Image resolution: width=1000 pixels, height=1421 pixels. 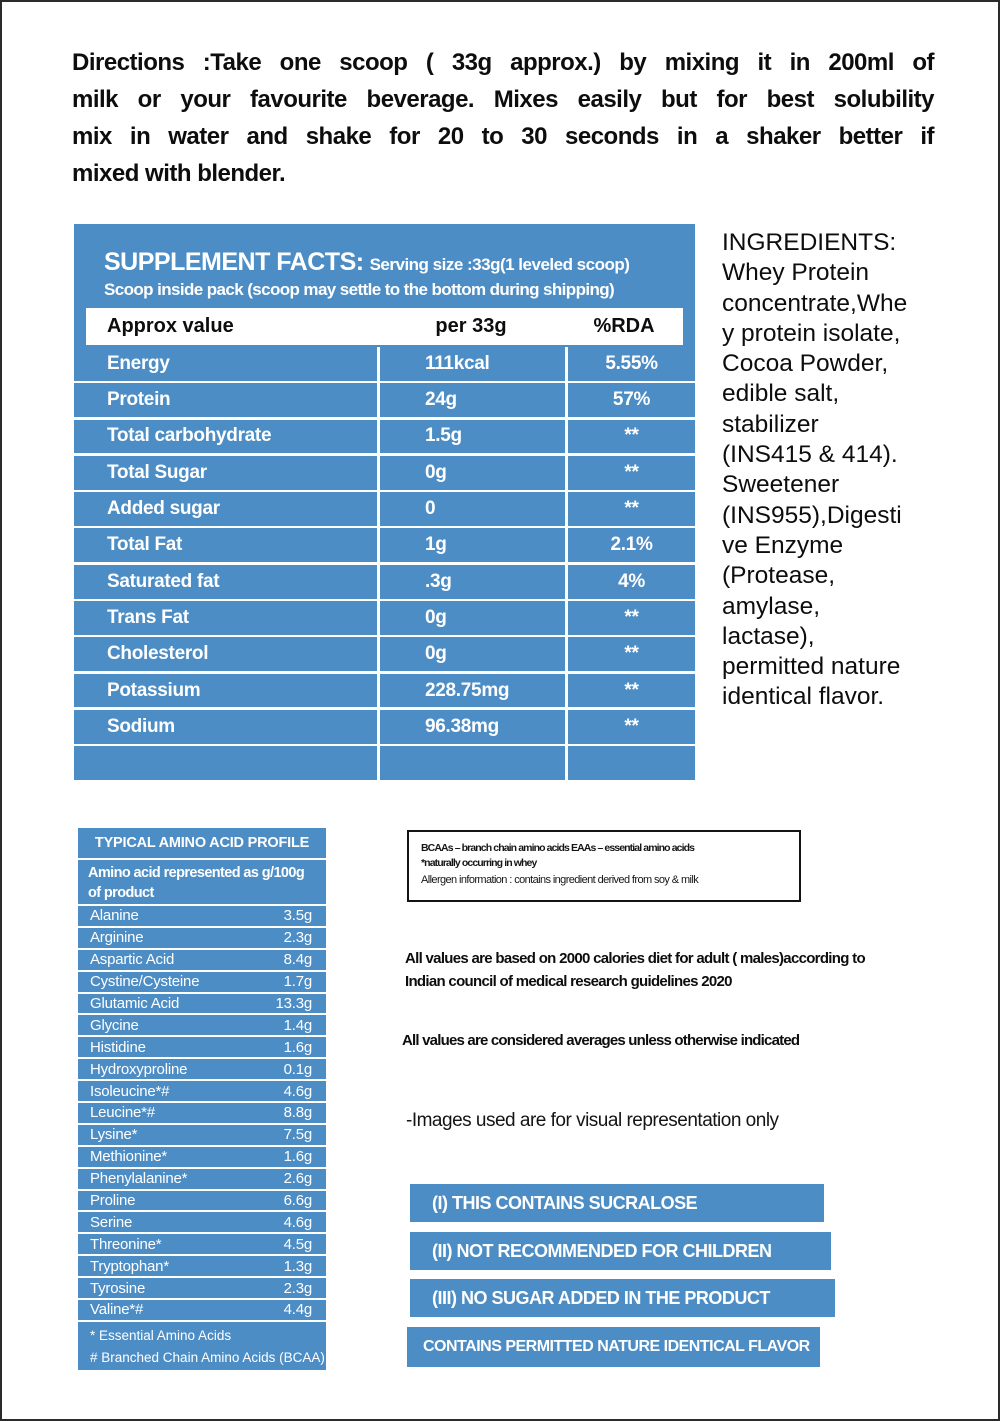 I want to click on row-per33g: 111kcal, so click(x=471, y=364).